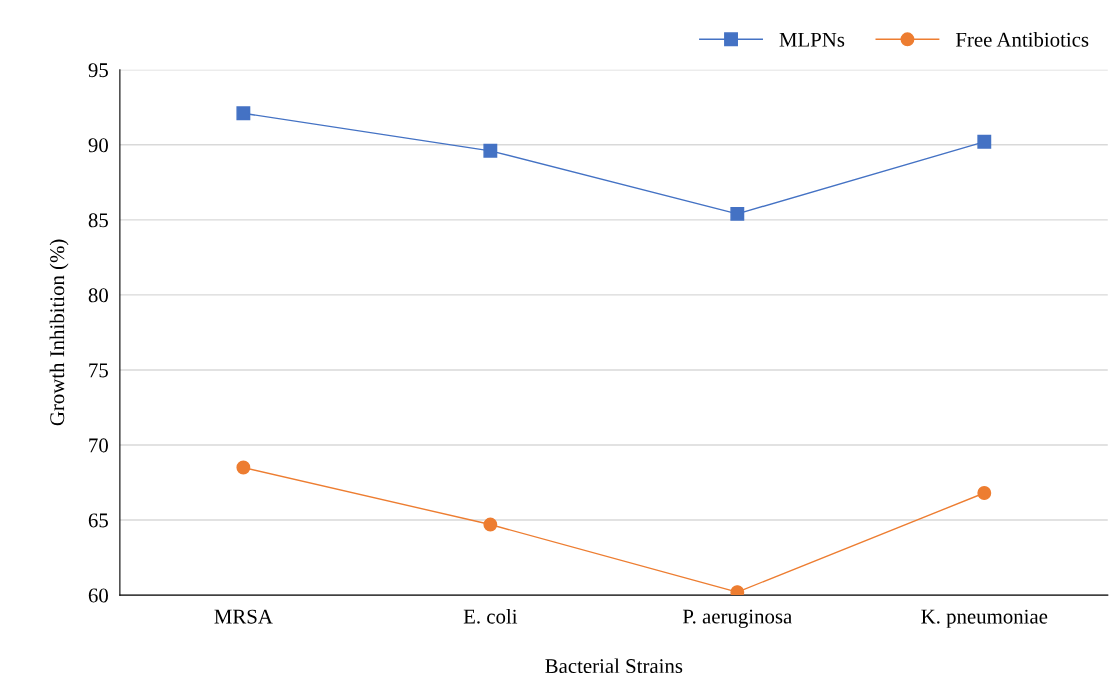 The width and height of the screenshot is (1110, 684). I want to click on y-tick-label: 80, so click(98, 295).